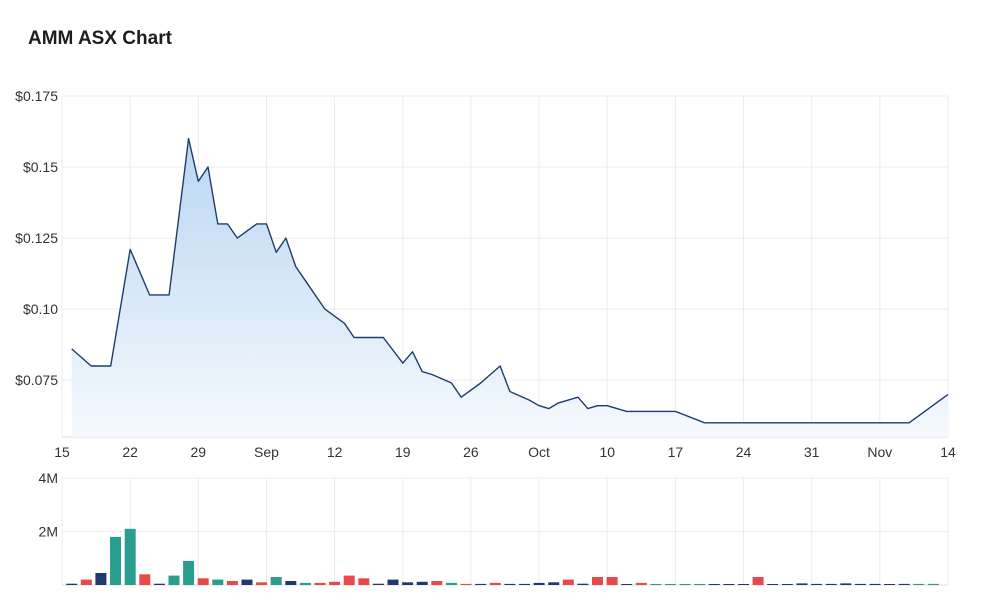  Describe the element at coordinates (36, 380) in the screenshot. I see `price-y-tick-label: $0.075` at that location.